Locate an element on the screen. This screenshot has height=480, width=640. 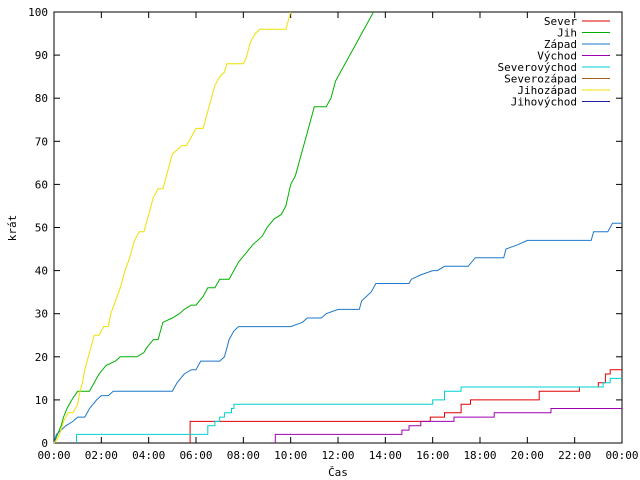
x-tick-label: 20:00 is located at coordinates (527, 455).